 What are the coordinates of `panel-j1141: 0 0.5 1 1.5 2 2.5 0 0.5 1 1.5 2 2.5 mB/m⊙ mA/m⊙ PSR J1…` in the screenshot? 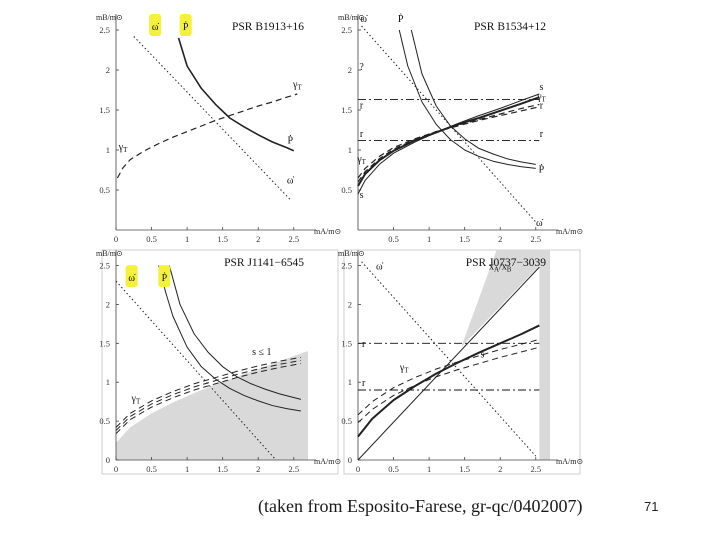 It's located at (218, 362).